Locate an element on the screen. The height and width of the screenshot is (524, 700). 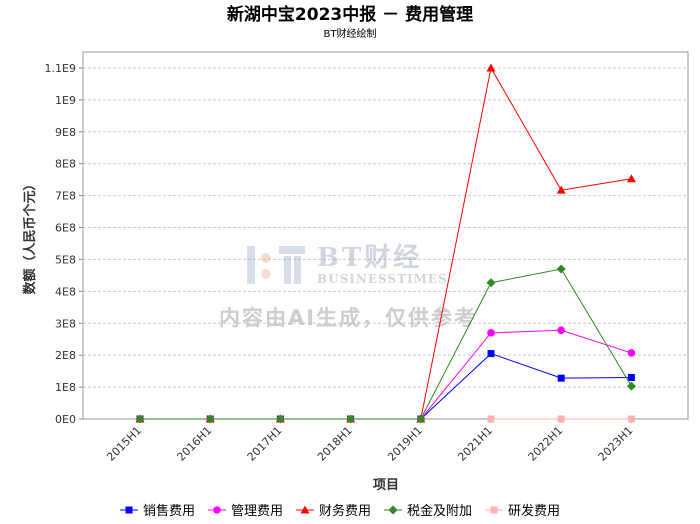
y-tick-label: 4E8 is located at coordinates (65, 291).